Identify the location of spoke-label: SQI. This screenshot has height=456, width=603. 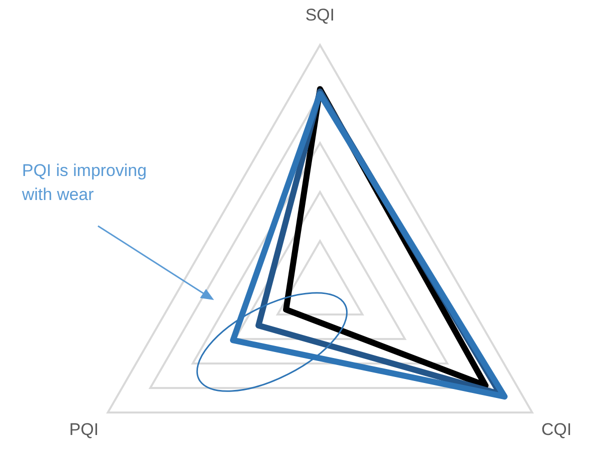
(320, 15).